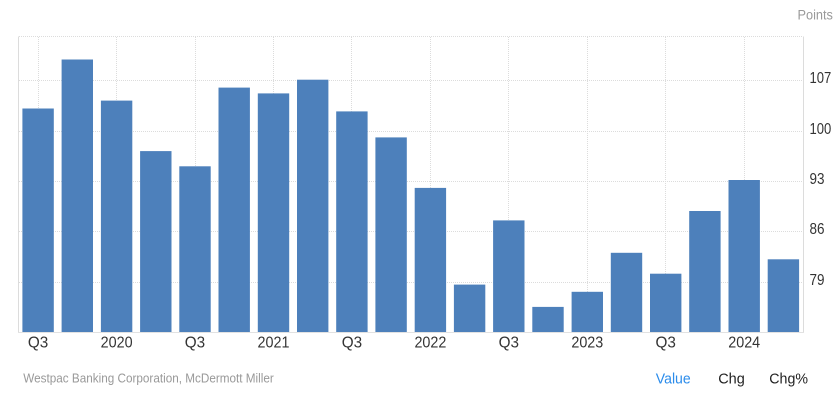 Image resolution: width=840 pixels, height=407 pixels. I want to click on svg-text: 100, so click(821, 129).